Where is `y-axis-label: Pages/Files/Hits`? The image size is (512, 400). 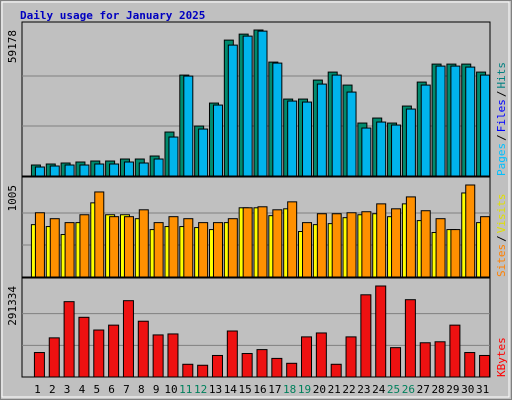
y-axis-label: Pages/Files/Hits is located at coordinates (501, 119).